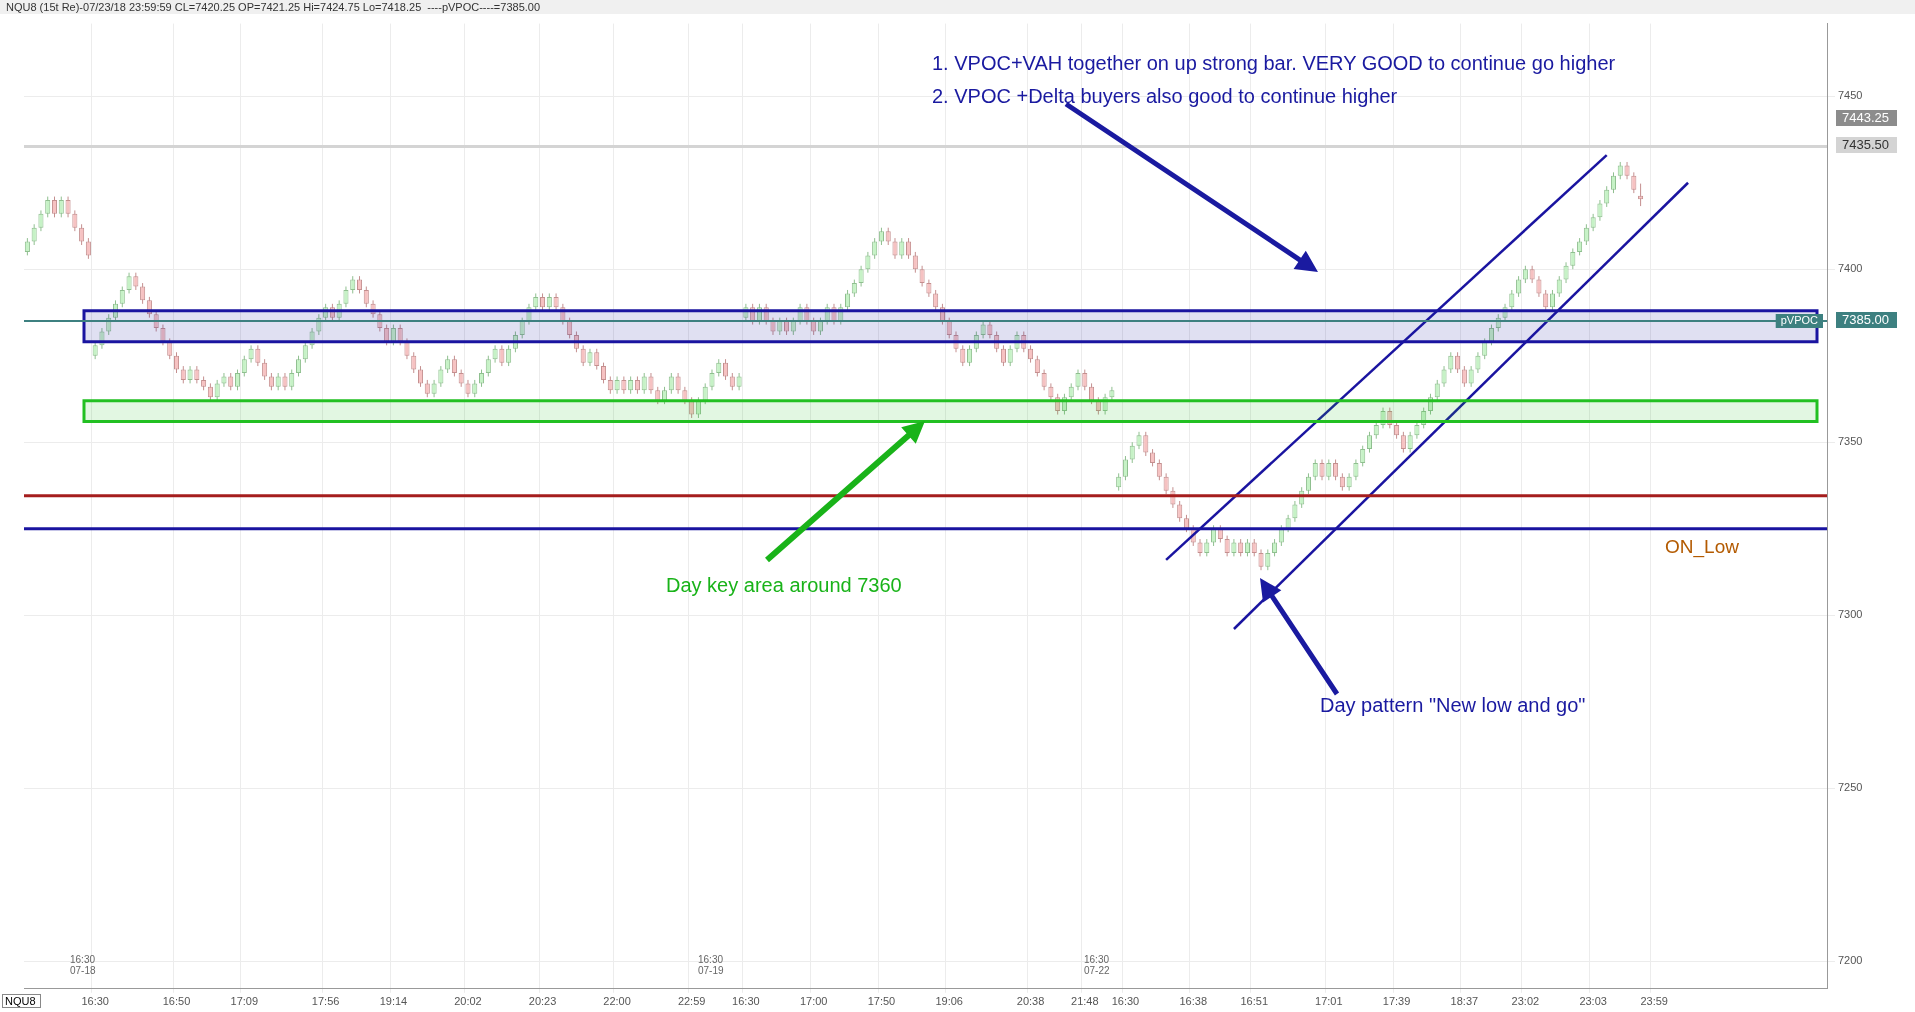 This screenshot has width=1915, height=1012. I want to click on y-tick-label: 7350, so click(1850, 441).